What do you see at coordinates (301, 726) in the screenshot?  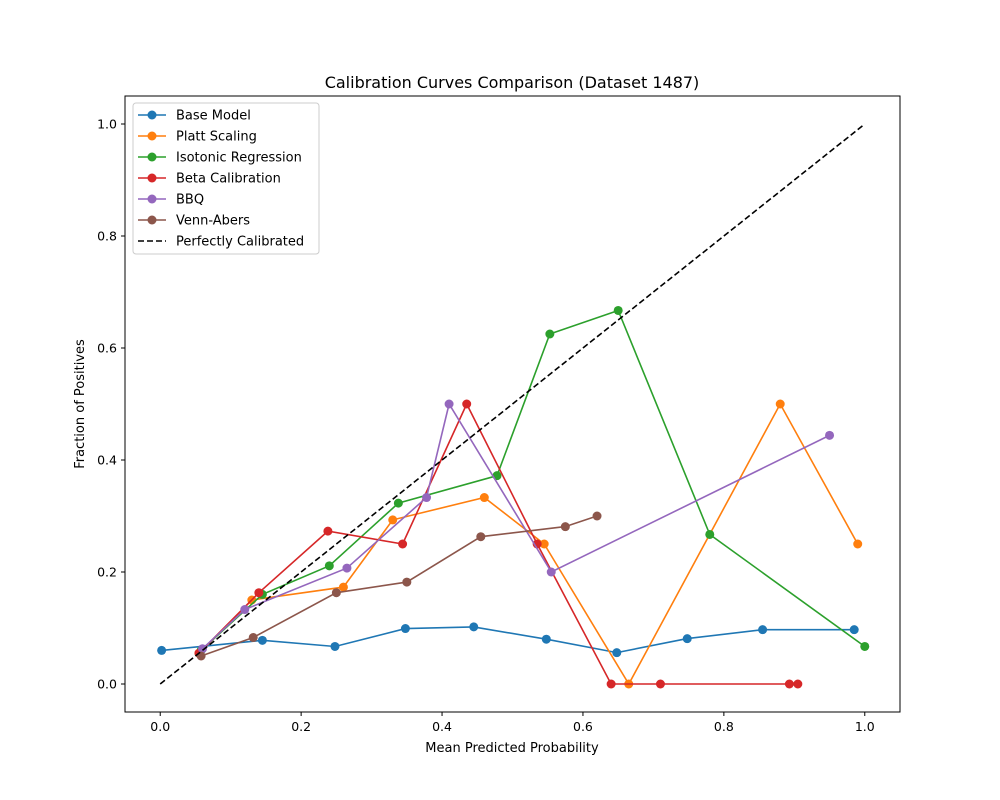 I see `x-tick-label: 0.2` at bounding box center [301, 726].